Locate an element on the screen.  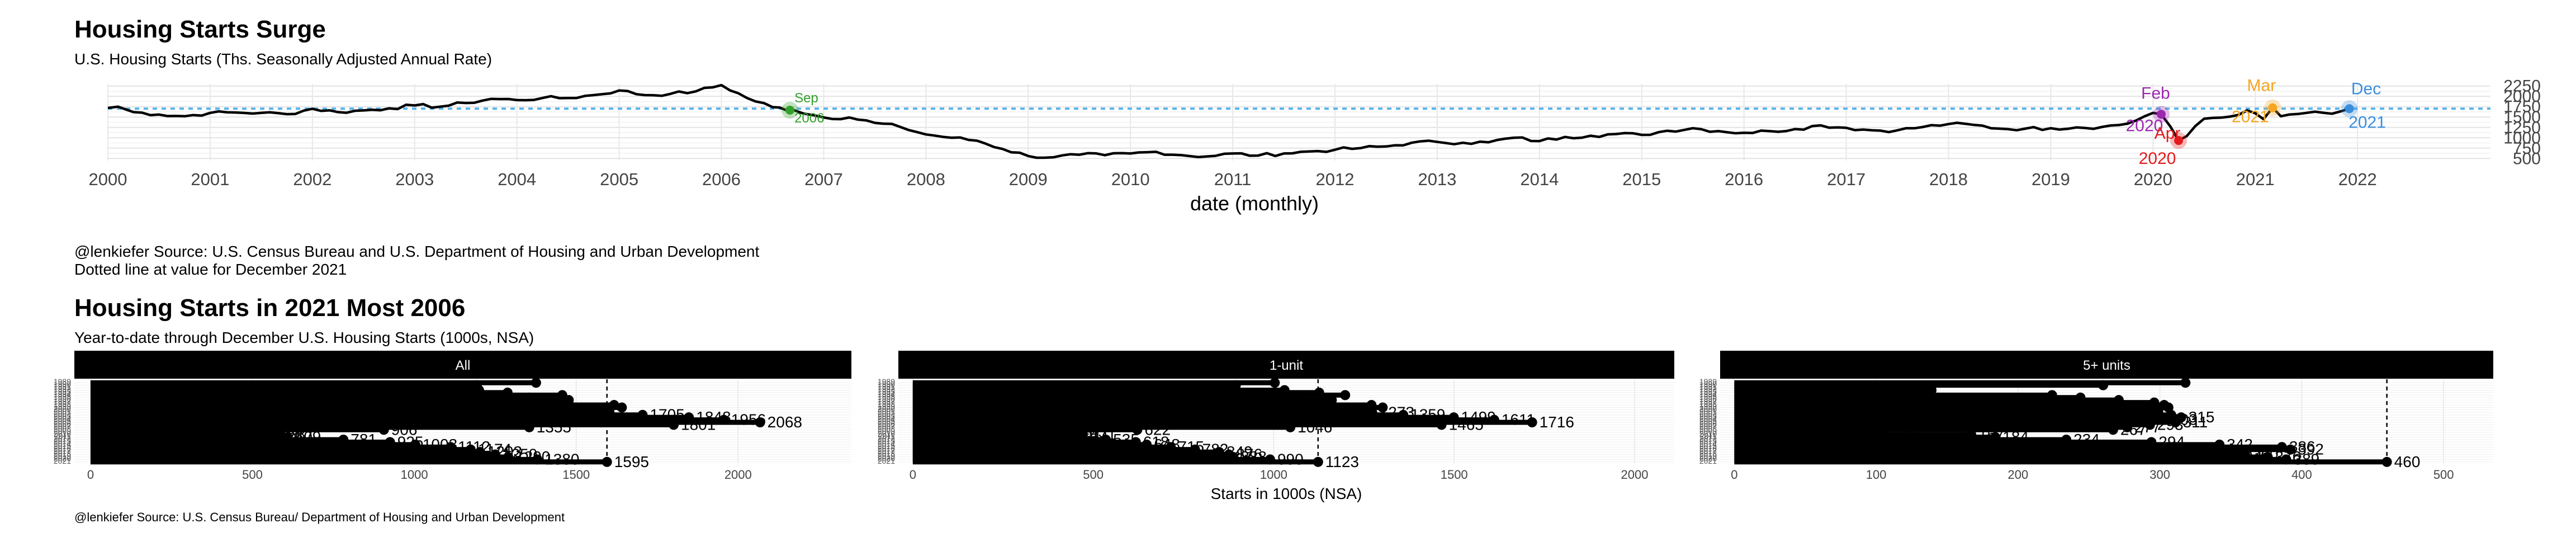
x-axis-title: date (monthly) is located at coordinates (1254, 203).